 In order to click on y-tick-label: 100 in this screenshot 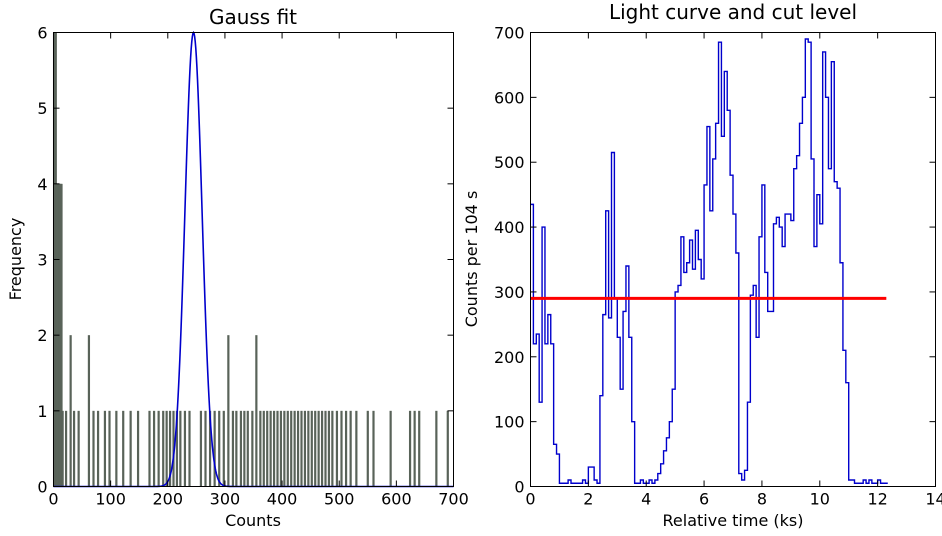, I will do `click(509, 422)`.